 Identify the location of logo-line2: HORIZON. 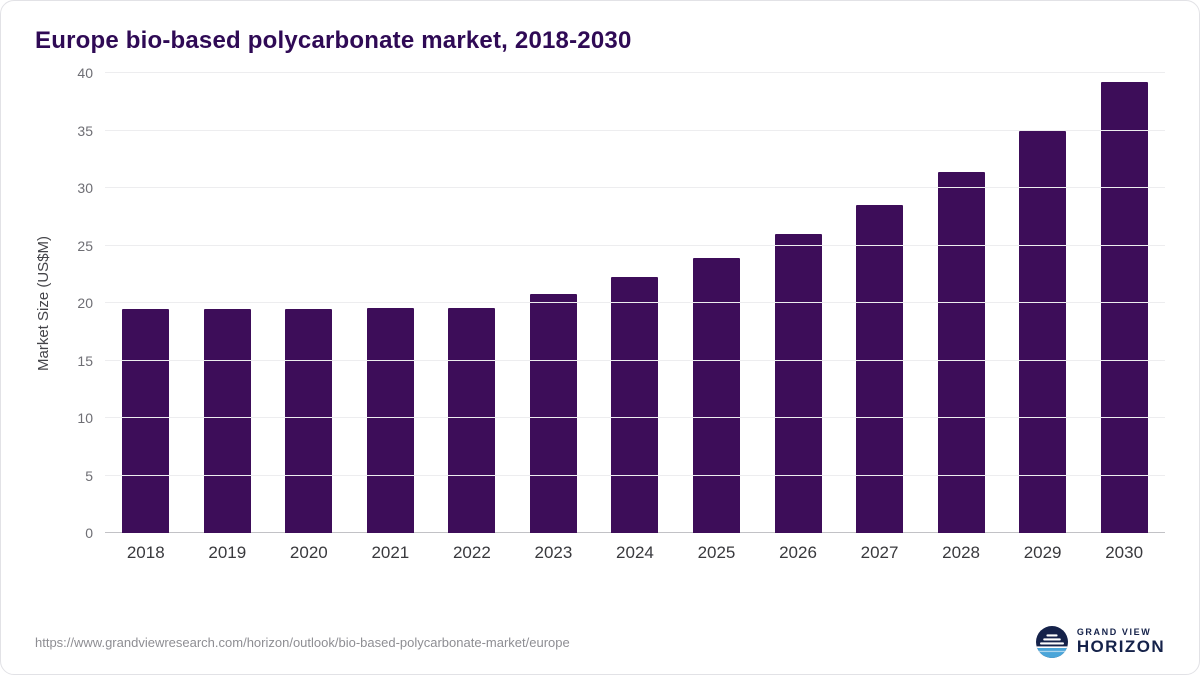
(1120, 646).